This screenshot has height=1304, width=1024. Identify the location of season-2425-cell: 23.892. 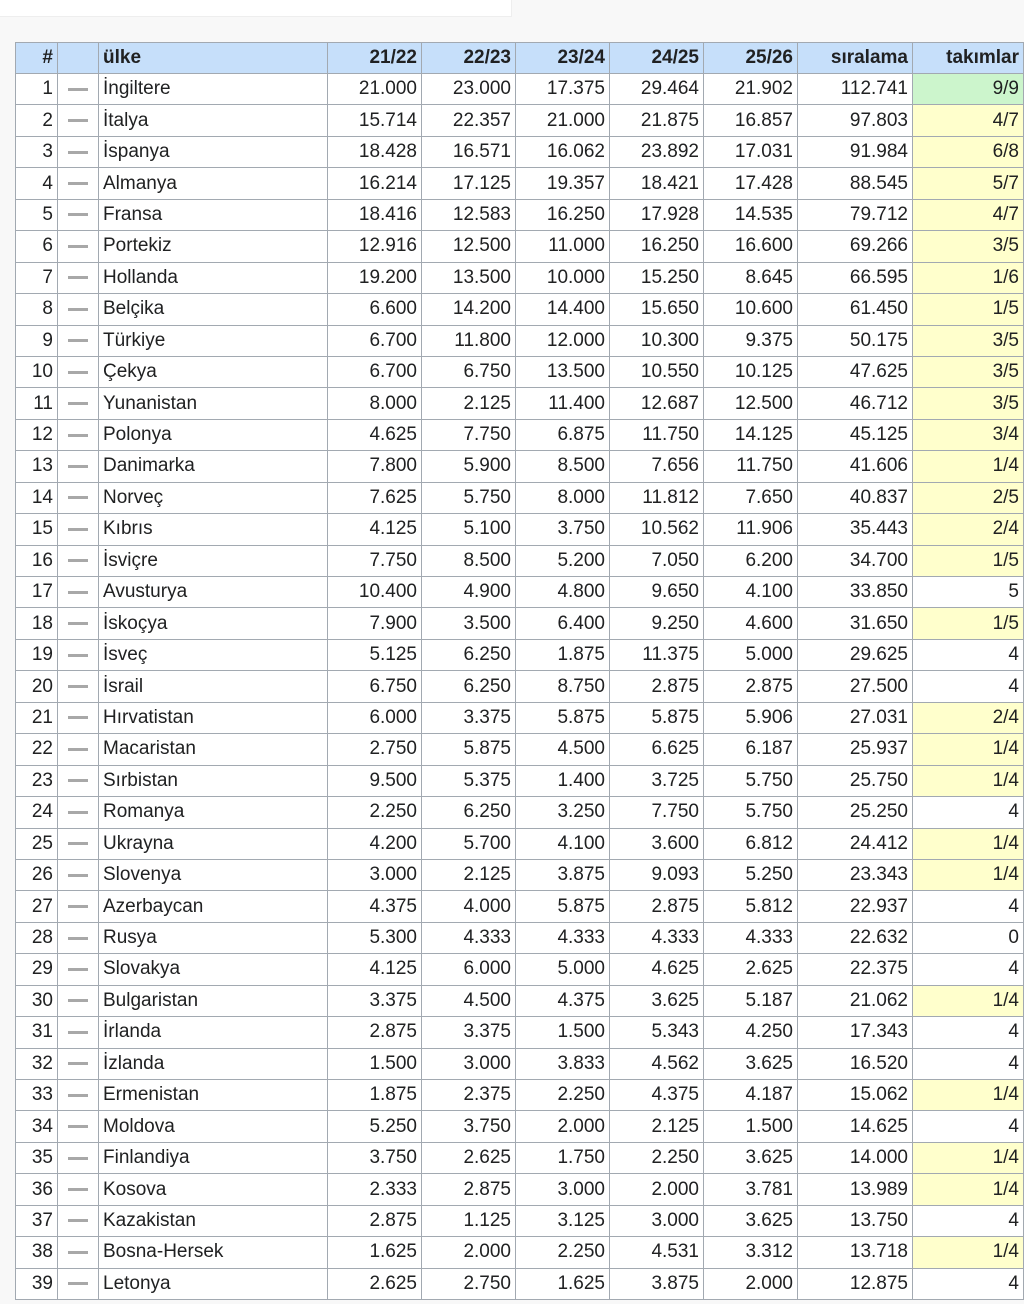
(656, 152).